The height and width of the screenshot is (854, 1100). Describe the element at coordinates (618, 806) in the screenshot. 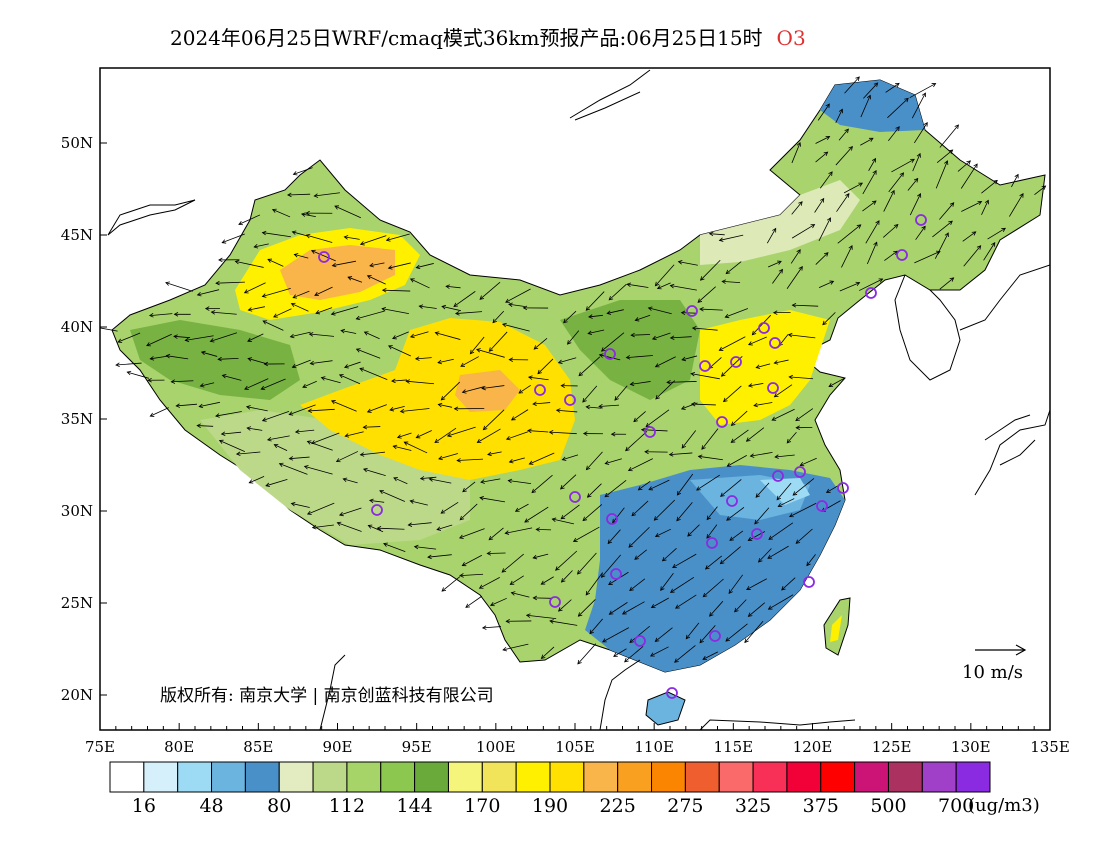

I see `colorbar-label: 225` at that location.